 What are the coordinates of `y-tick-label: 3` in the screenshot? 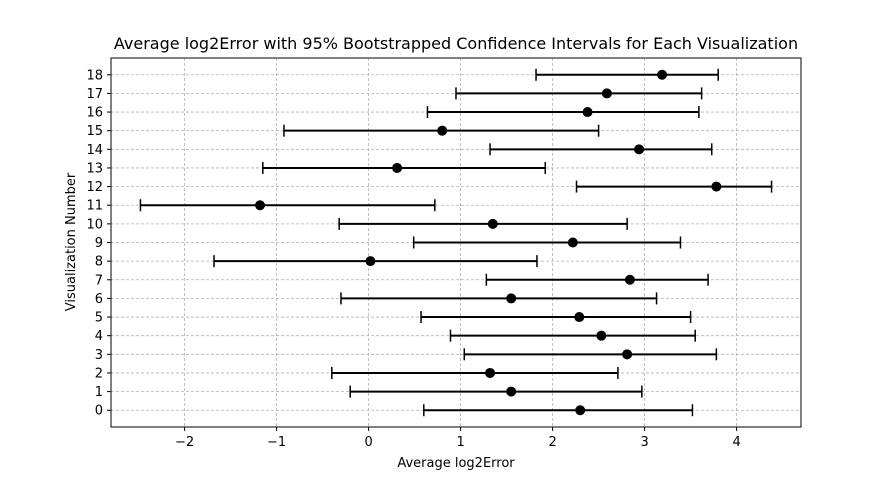 It's located at (99, 355).